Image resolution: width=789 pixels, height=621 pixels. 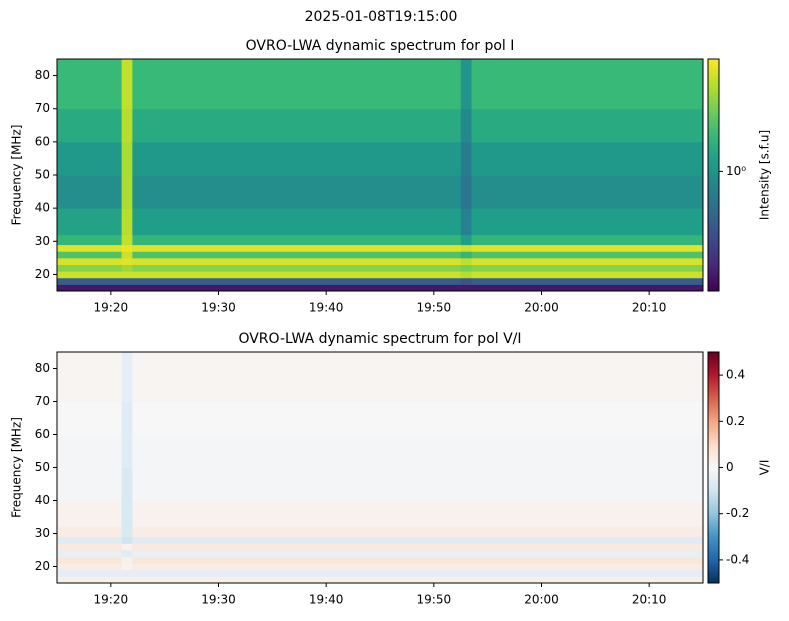 I want to click on y-tick-label: 30, so click(x=42, y=533).